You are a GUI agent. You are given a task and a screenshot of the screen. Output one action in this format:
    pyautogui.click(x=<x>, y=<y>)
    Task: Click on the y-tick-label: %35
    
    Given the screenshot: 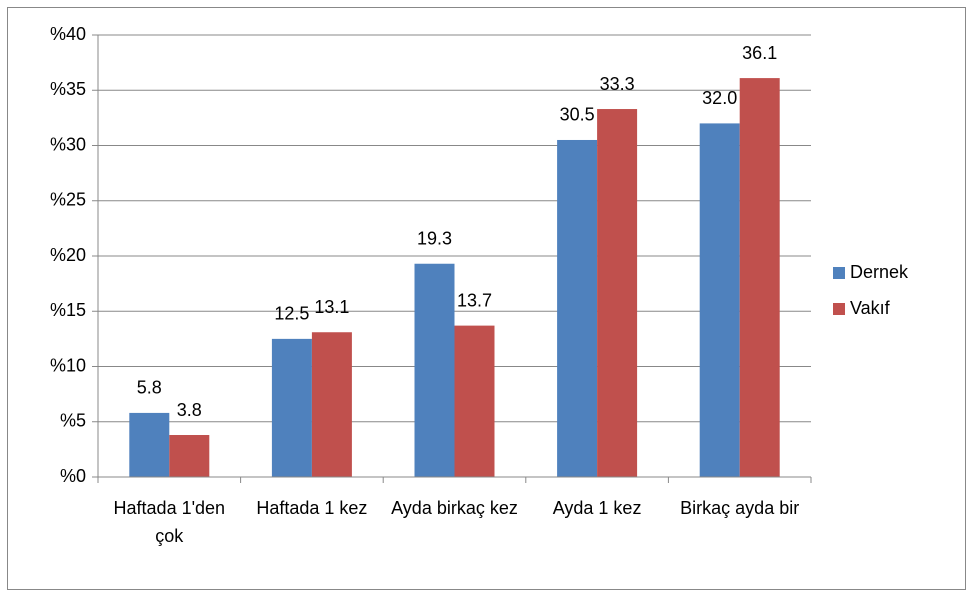 What is the action you would take?
    pyautogui.click(x=68, y=89)
    